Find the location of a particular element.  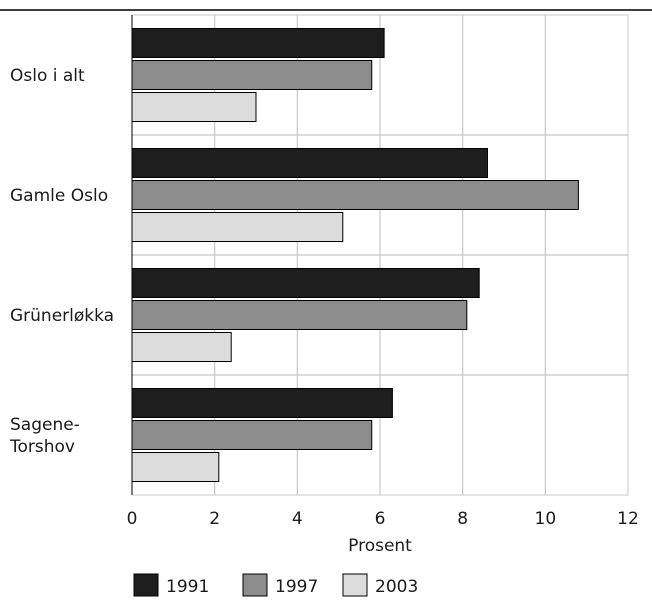

legend-label-1997: 1997 is located at coordinates (296, 587).